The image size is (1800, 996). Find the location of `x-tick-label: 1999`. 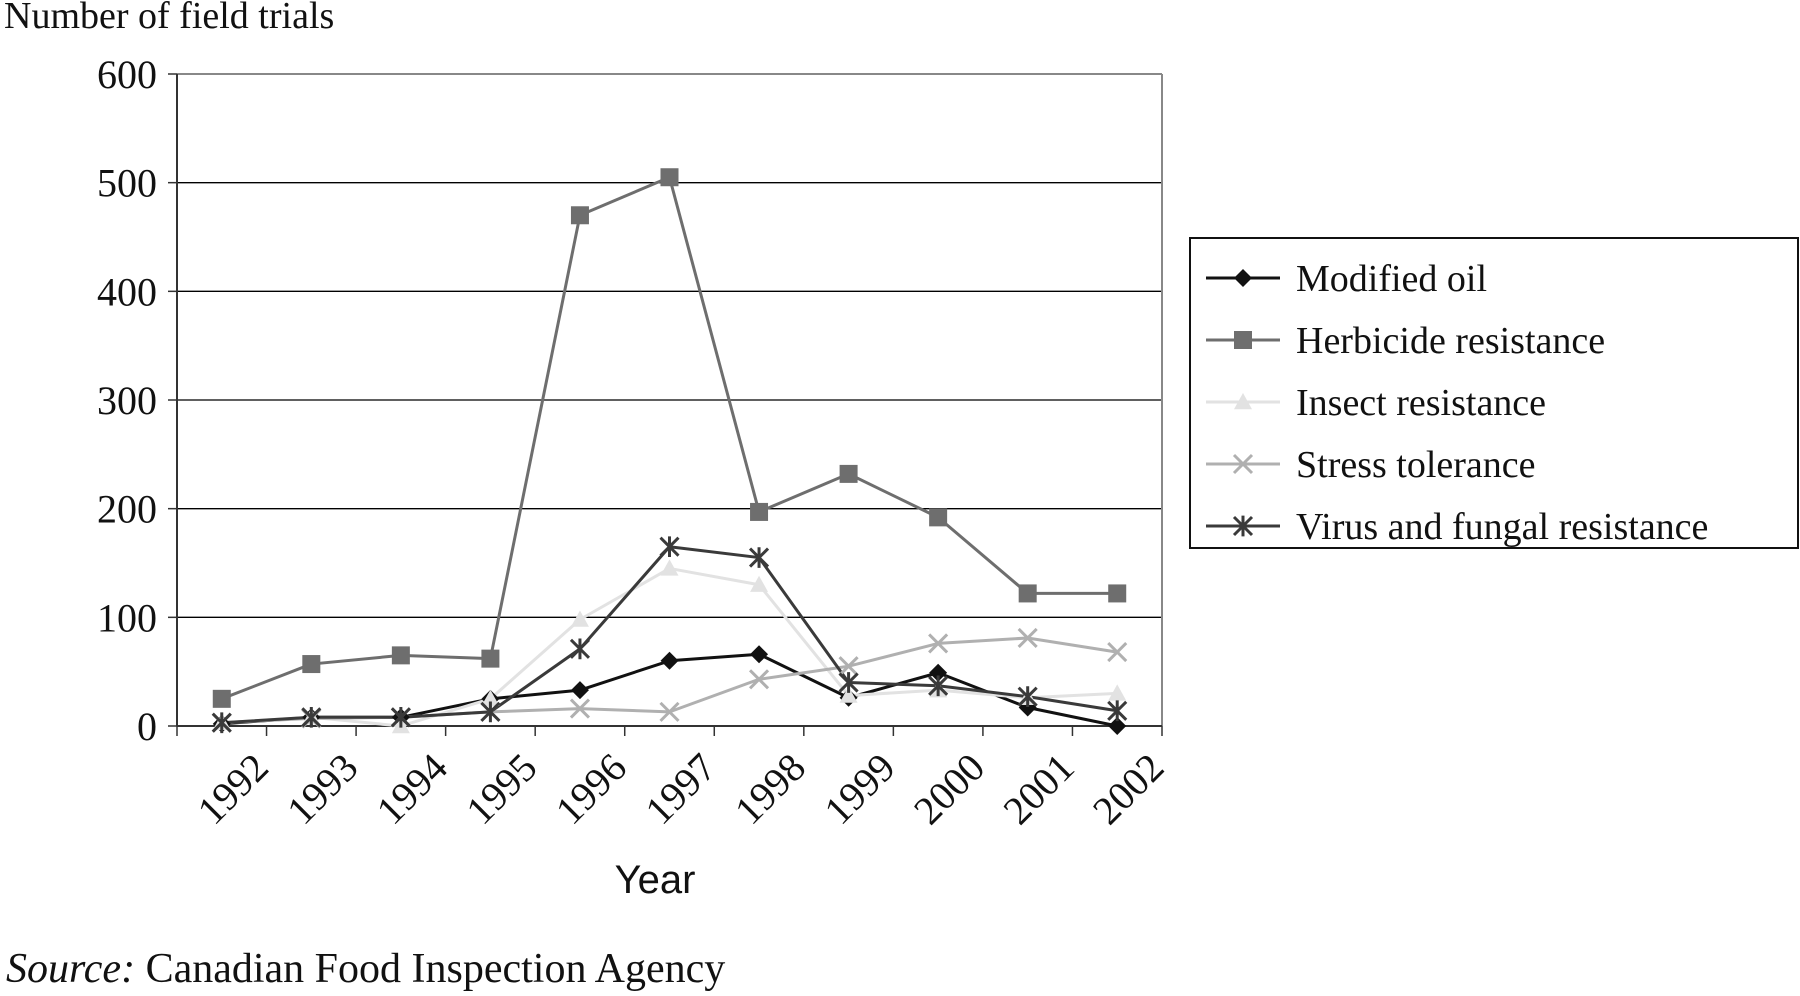

x-tick-label: 1999 is located at coordinates (859, 789).